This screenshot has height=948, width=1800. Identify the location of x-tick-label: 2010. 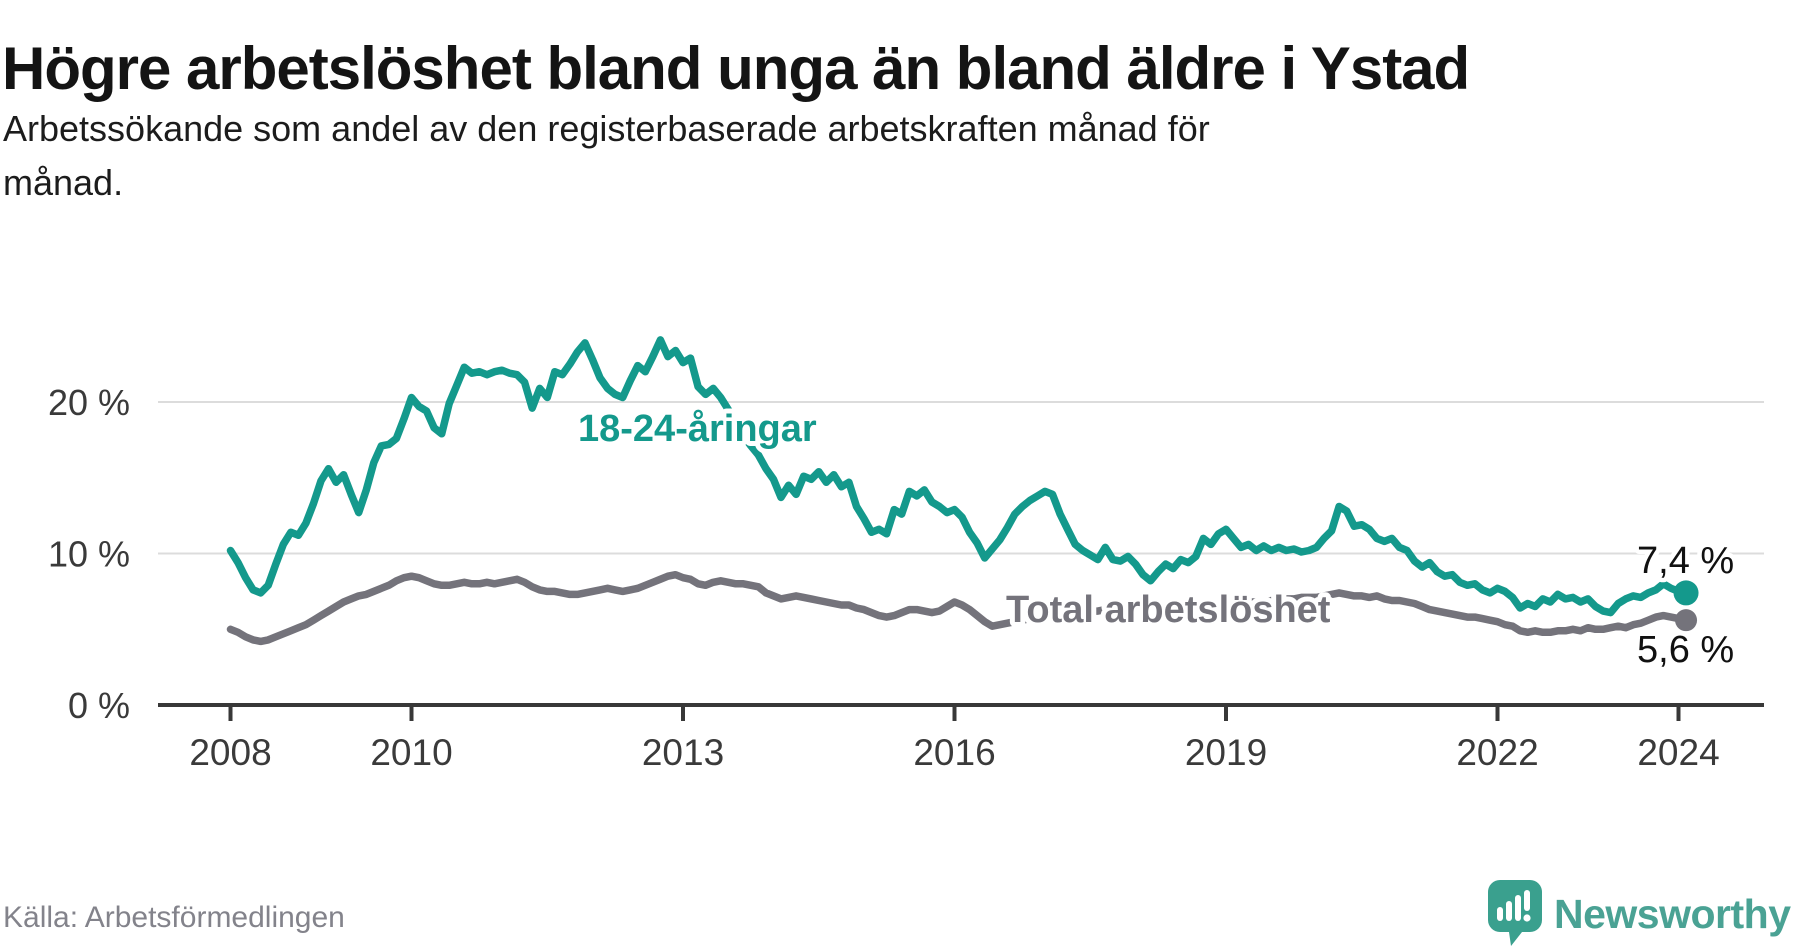
(411, 752).